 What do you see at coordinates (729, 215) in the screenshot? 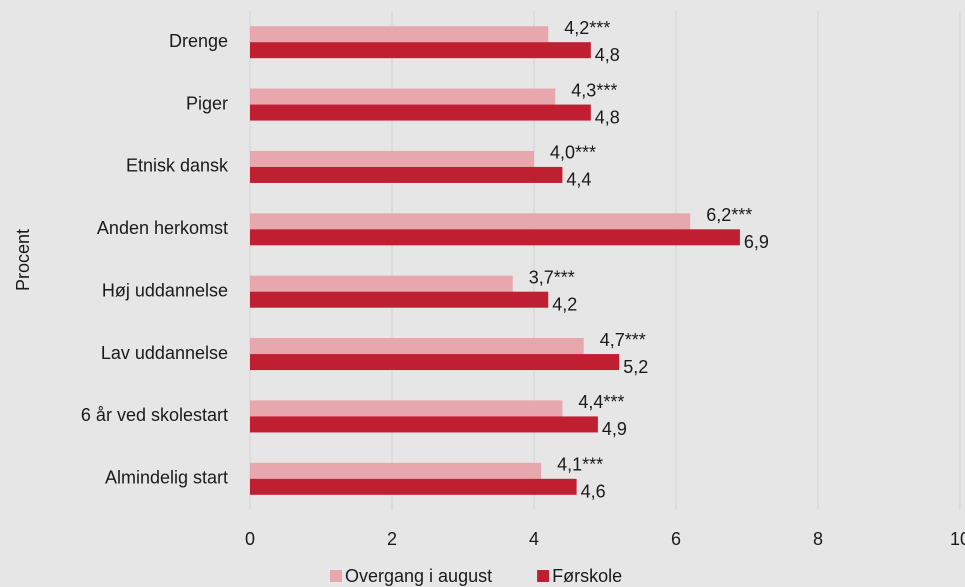
I see `value-label: 6,2***` at bounding box center [729, 215].